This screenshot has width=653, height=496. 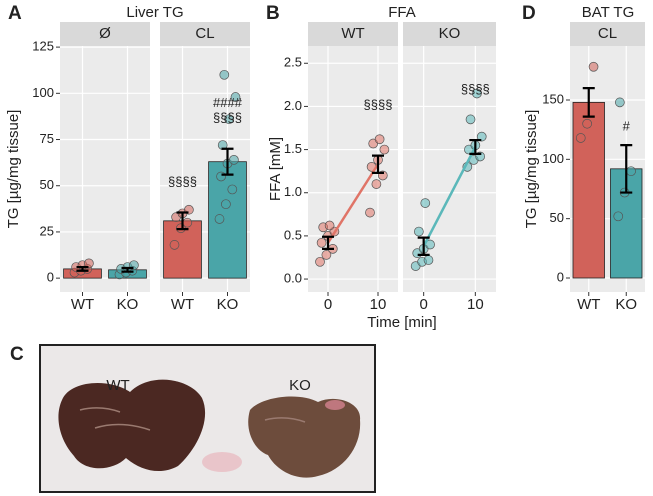 What do you see at coordinates (293, 191) in the screenshot?
I see `y-tick-label: 1.0` at bounding box center [293, 191].